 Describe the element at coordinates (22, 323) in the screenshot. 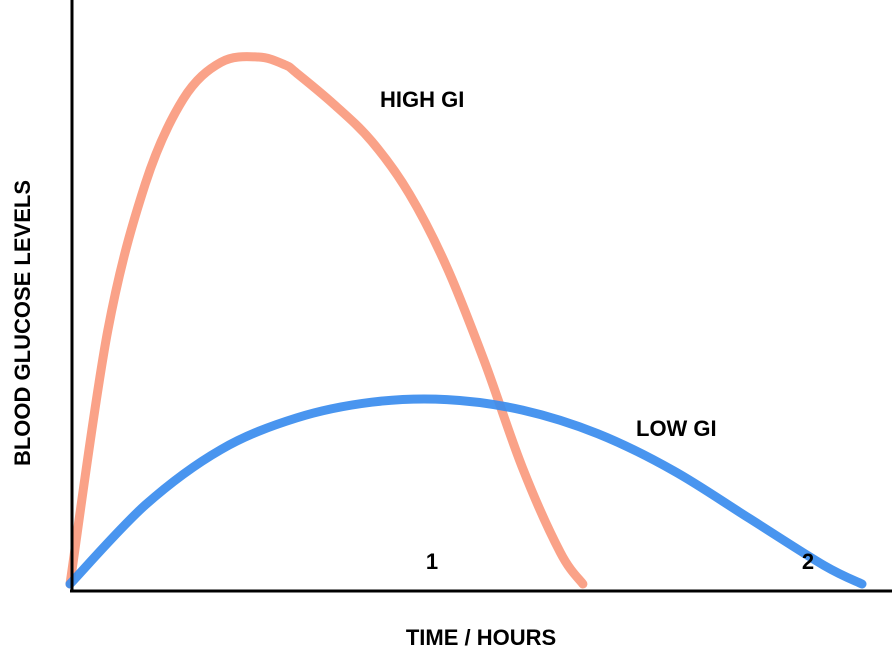

I see `y-axis-label: BLOOD GLUCOSE LEVELS` at that location.